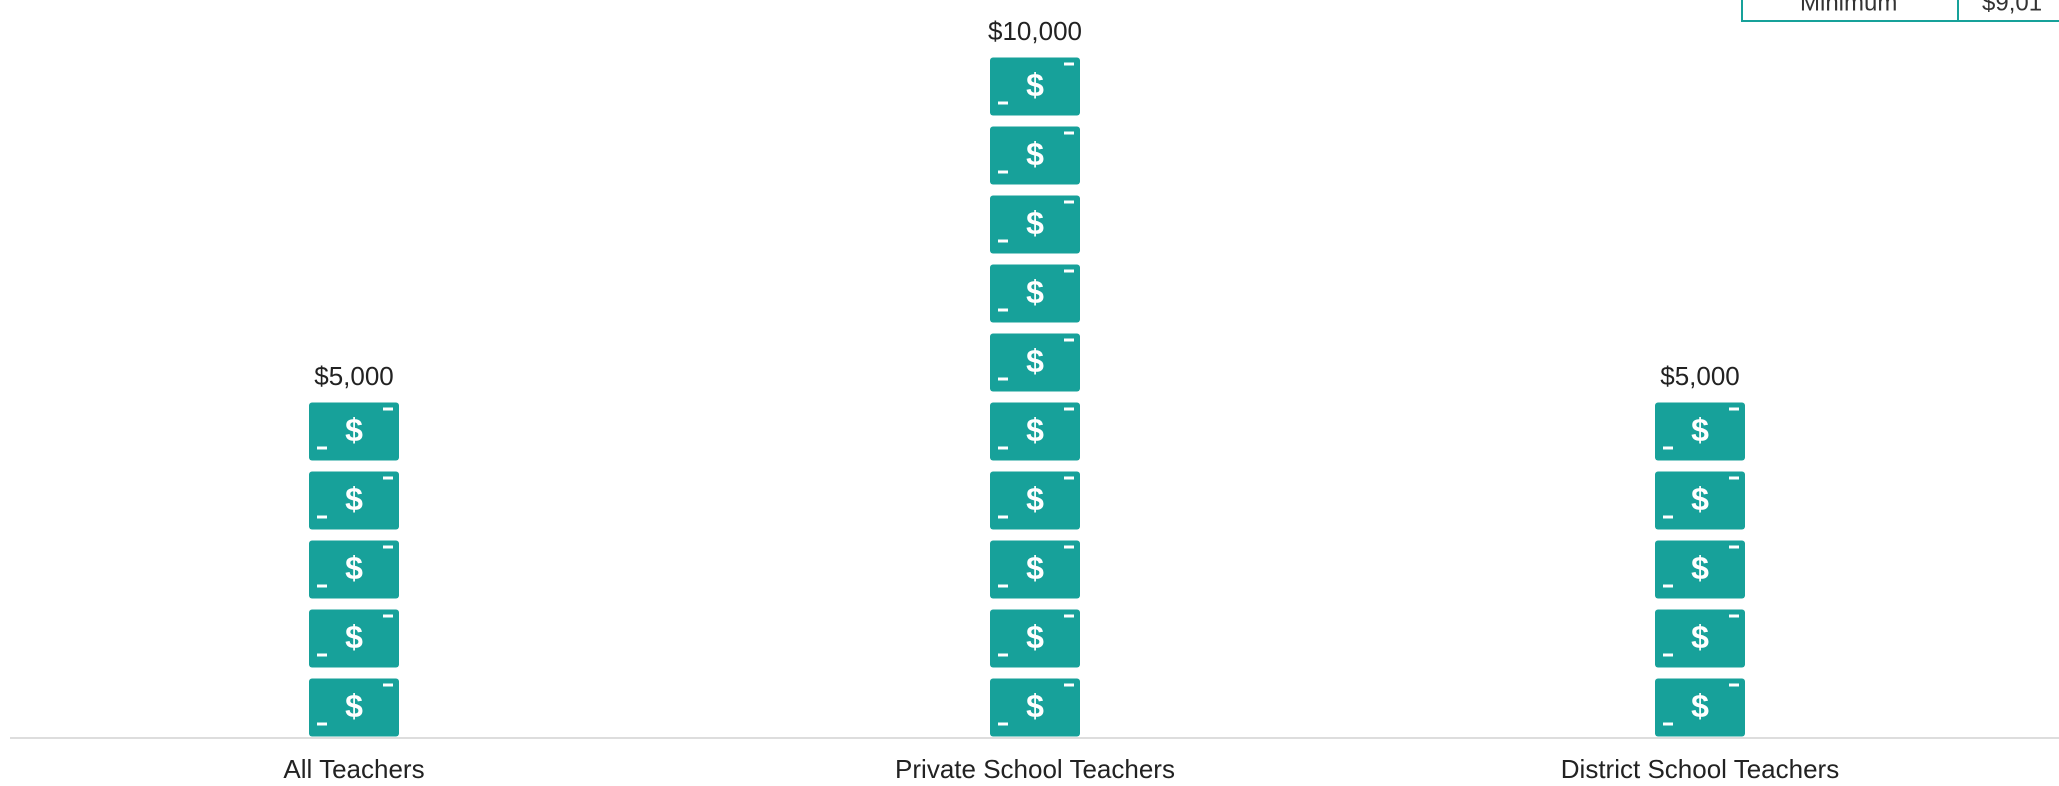  I want to click on table-cell: Minimum, so click(1848, 8).